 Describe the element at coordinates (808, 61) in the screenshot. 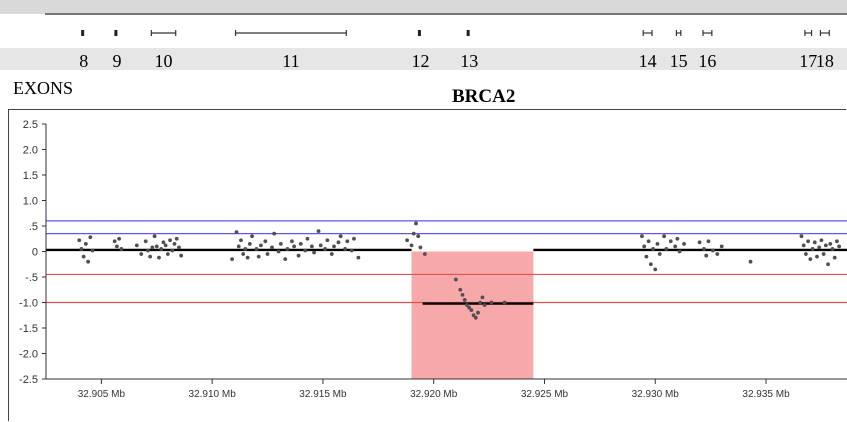

I see `exon-label: 17` at that location.